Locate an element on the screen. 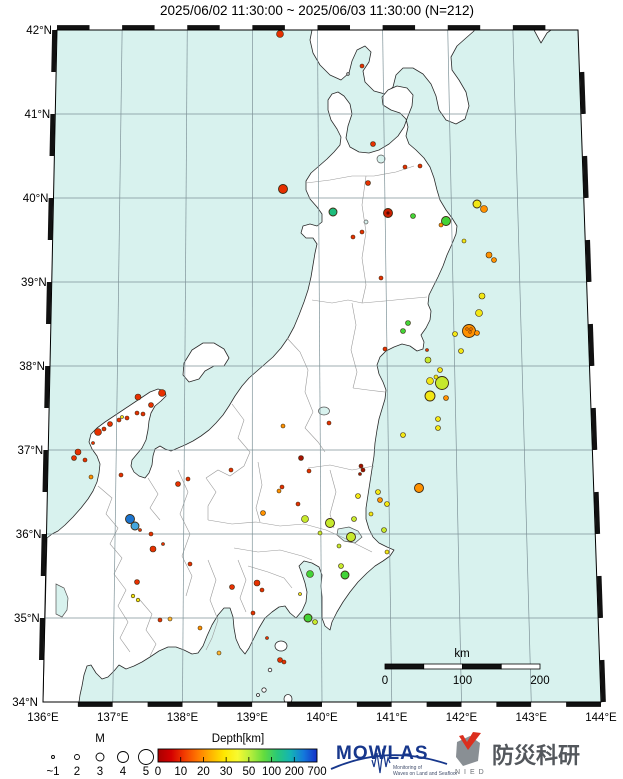 Image resolution: width=623 pixels, height=779 pixels. depth-tick-label: 50 is located at coordinates (248, 772).